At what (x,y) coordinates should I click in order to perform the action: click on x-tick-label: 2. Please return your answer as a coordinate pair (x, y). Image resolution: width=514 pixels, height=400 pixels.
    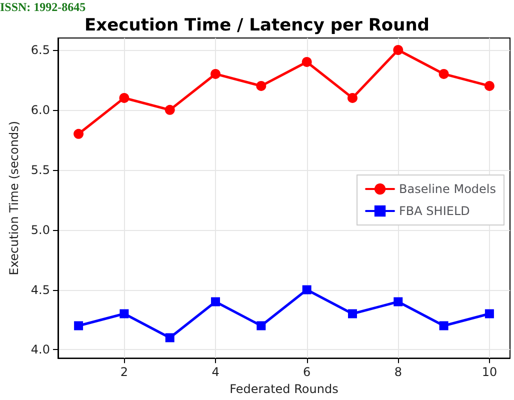
    Looking at the image, I should click on (124, 372).